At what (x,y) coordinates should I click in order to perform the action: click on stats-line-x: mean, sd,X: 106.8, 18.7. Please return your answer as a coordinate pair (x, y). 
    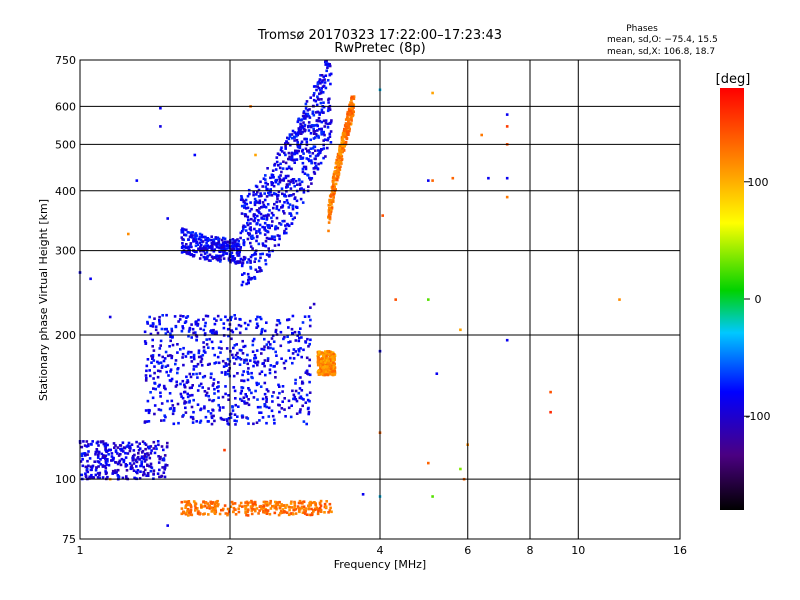
    Looking at the image, I should click on (661, 52).